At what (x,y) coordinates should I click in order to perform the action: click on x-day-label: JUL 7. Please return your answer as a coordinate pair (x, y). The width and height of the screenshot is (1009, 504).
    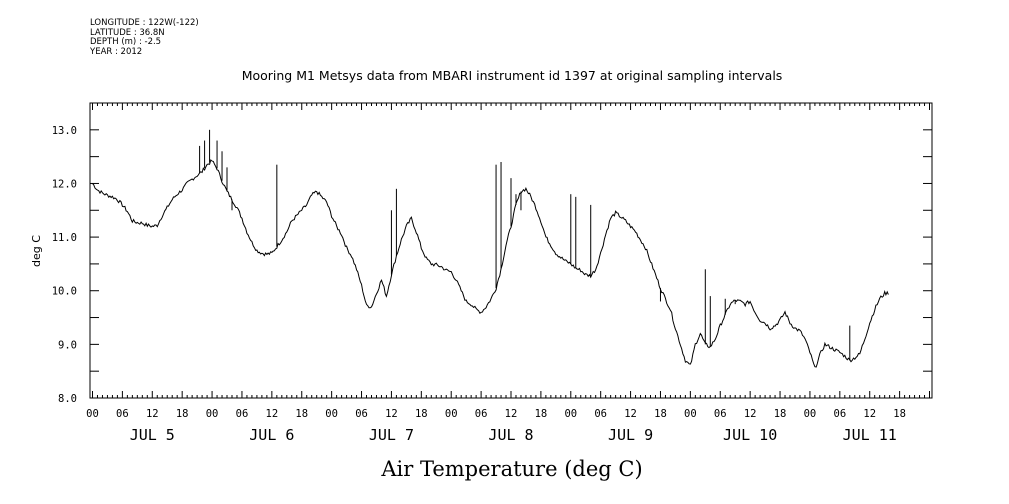
    Looking at the image, I should click on (391, 435).